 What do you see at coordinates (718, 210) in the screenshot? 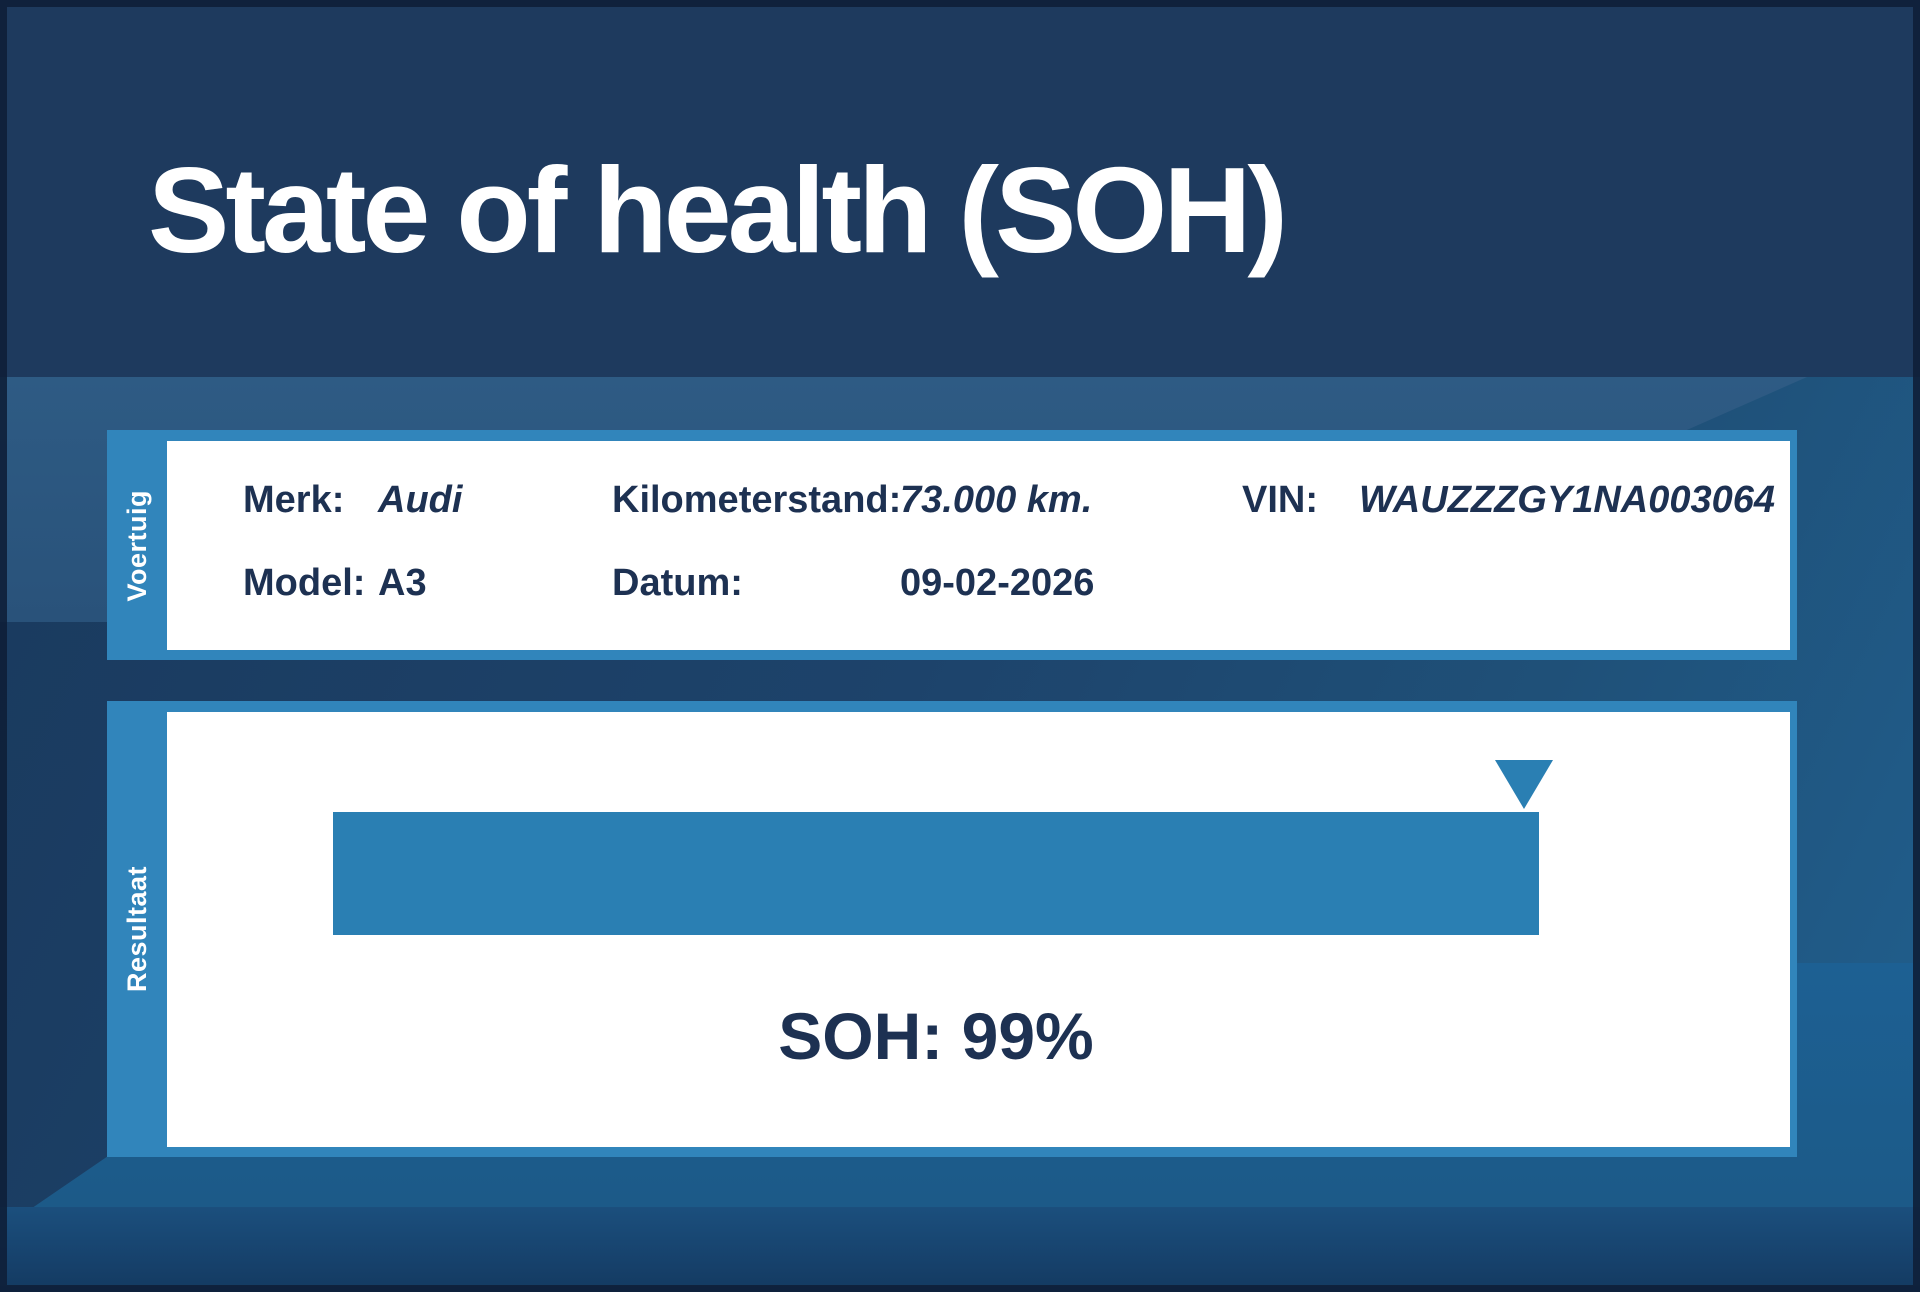
I see `page-title: State of health (SOH)` at bounding box center [718, 210].